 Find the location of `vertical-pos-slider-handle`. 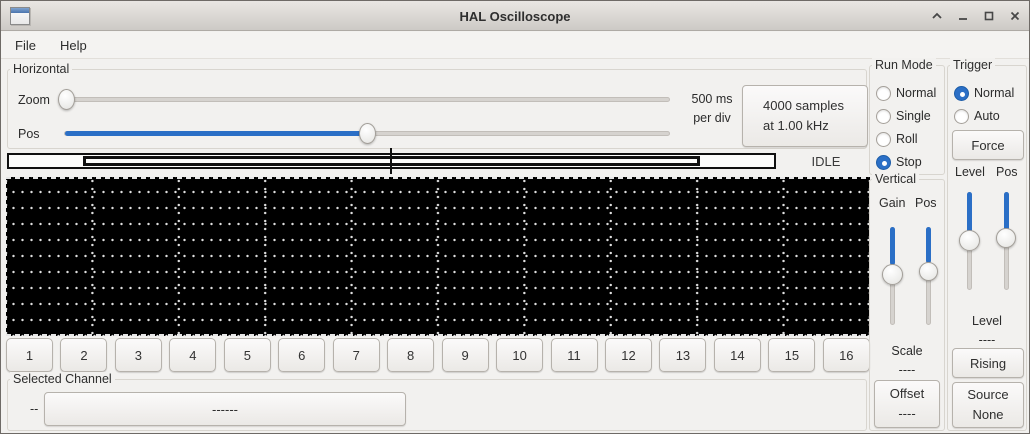

vertical-pos-slider-handle is located at coordinates (928, 271).